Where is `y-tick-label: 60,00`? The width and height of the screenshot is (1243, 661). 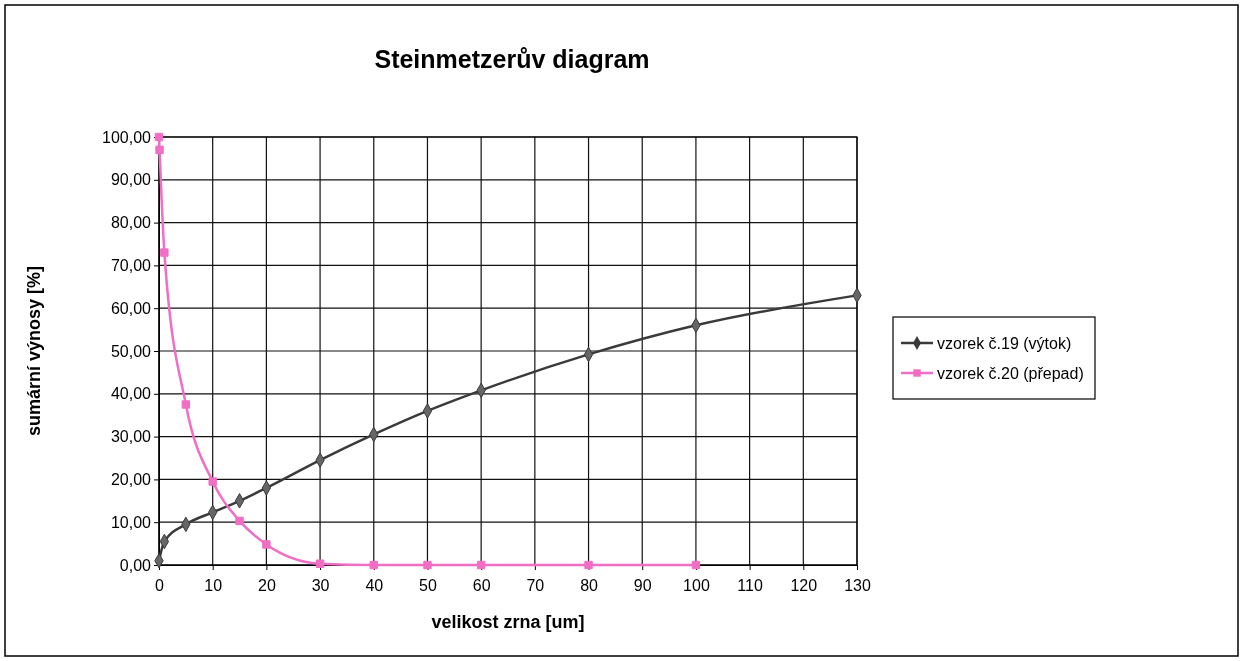 y-tick-label: 60,00 is located at coordinates (131, 308).